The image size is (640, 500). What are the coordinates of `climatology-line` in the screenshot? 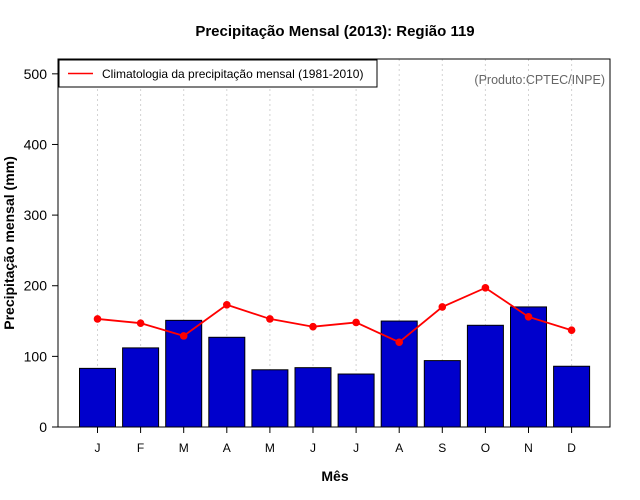 It's located at (334, 315).